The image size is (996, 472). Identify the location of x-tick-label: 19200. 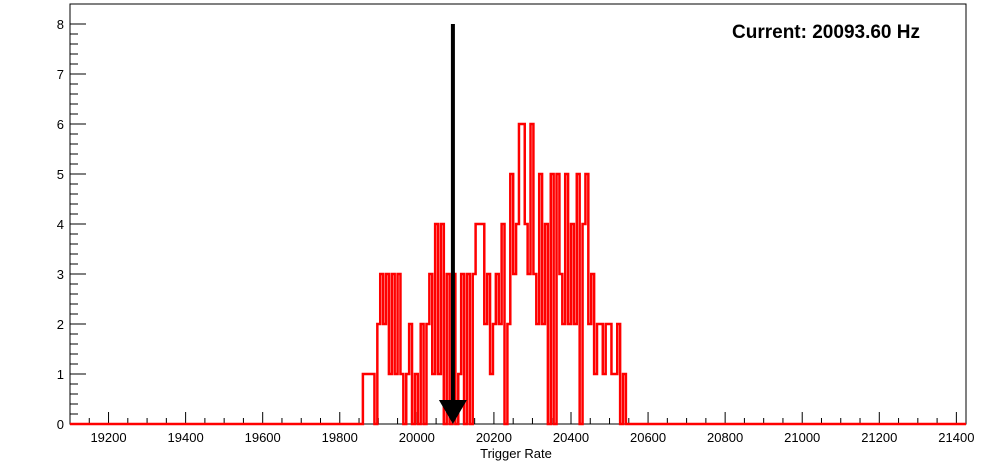
(108, 437).